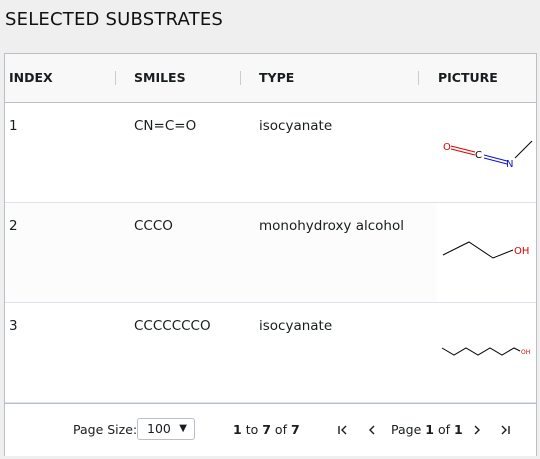 This screenshot has height=459, width=540. Describe the element at coordinates (105, 429) in the screenshot. I see `page-size-label: Page Size:` at that location.